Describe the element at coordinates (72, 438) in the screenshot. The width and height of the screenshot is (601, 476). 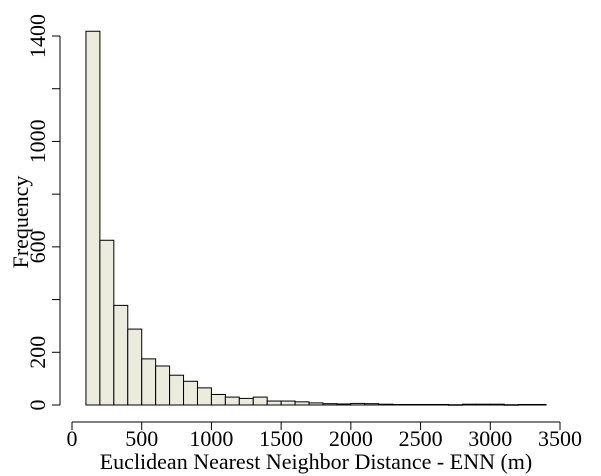
I see `x-tick-label: 0` at that location.